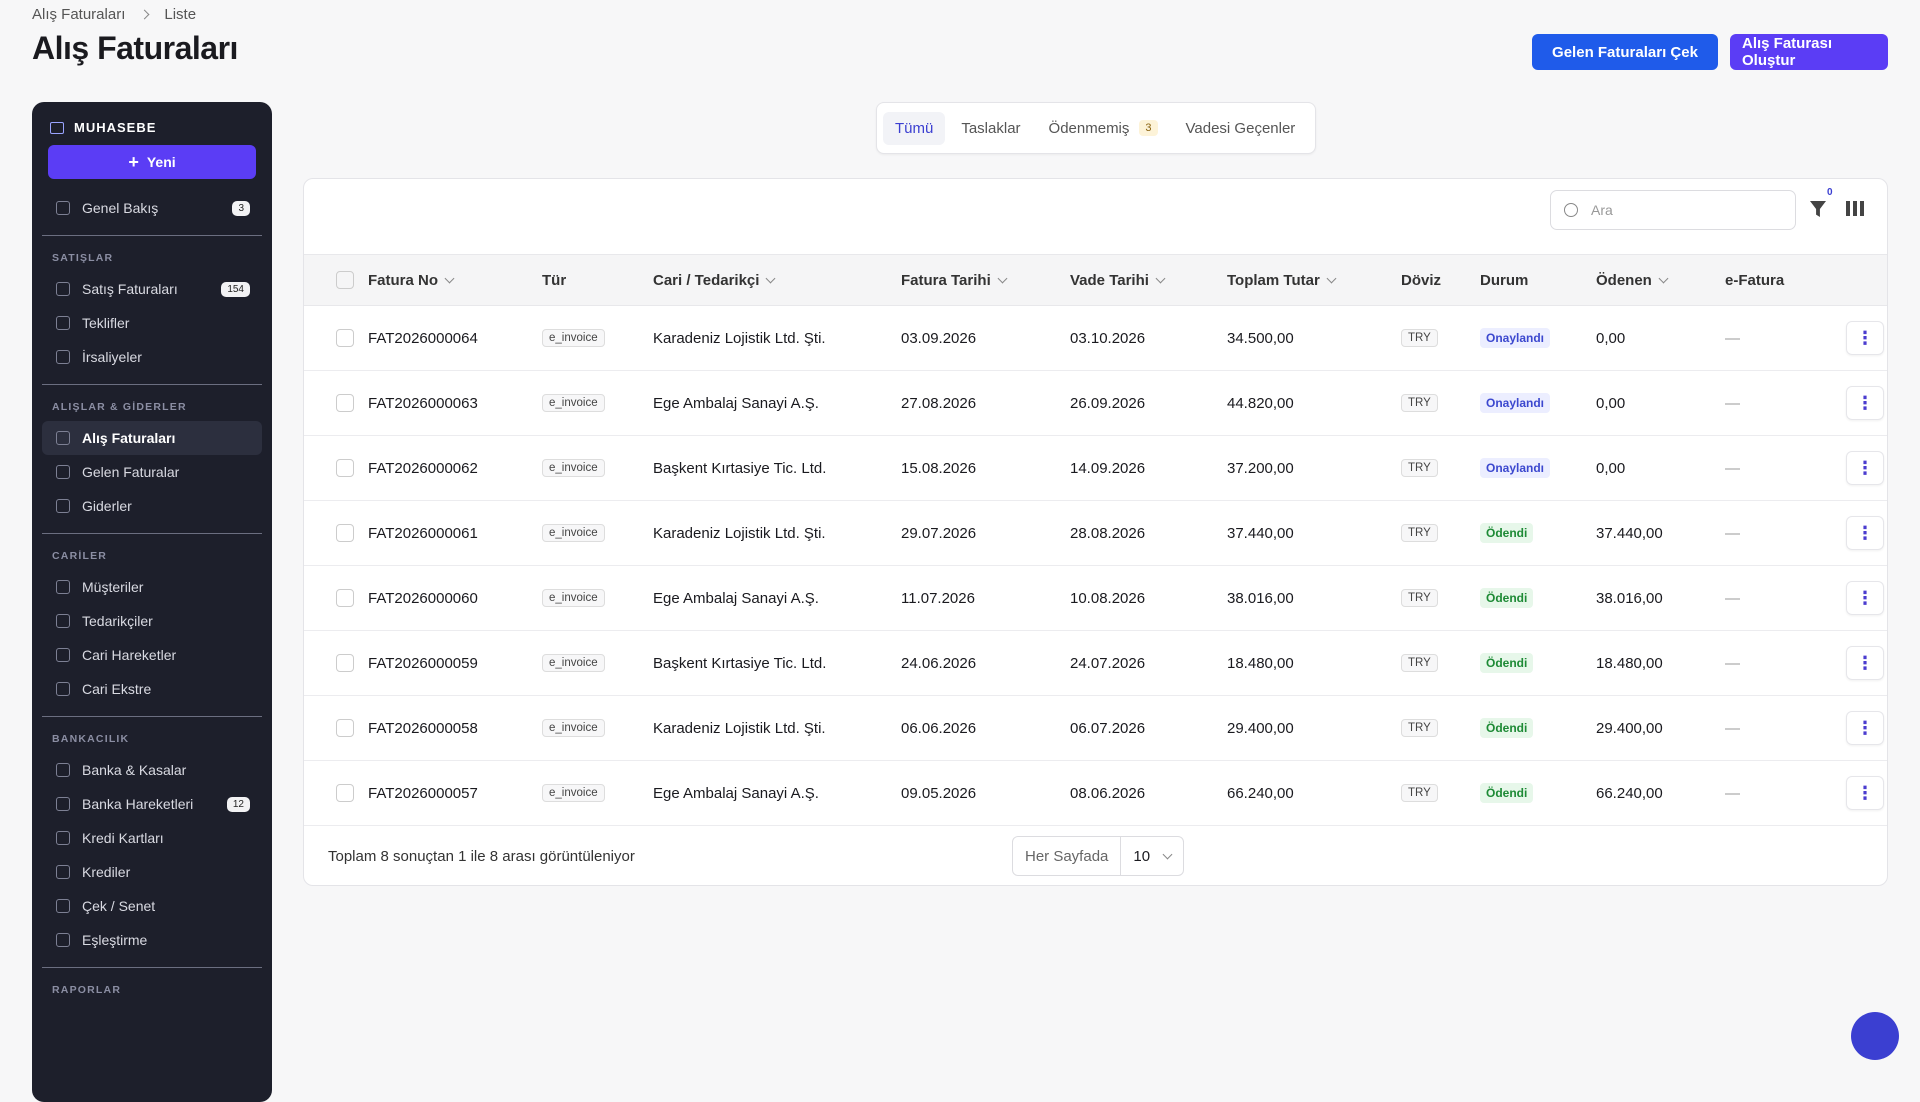 The image size is (1920, 1102). I want to click on column-header: Cari / Tedarikçi, so click(714, 280).